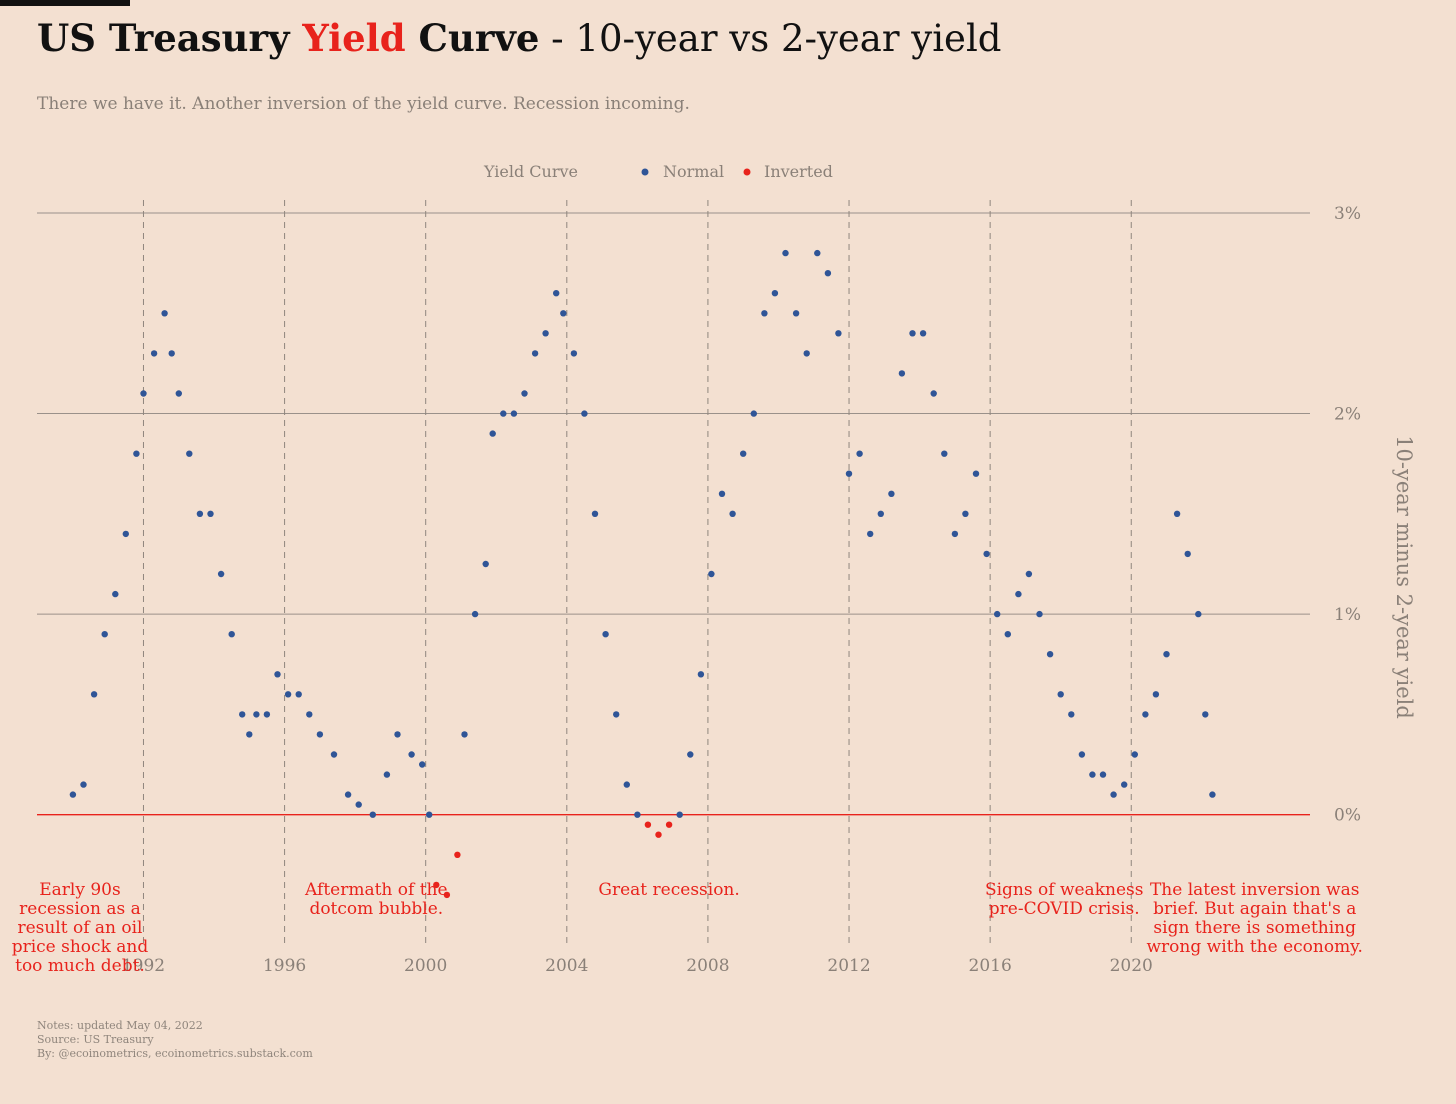  I want to click on title-part1: US Treasury, so click(170, 38).